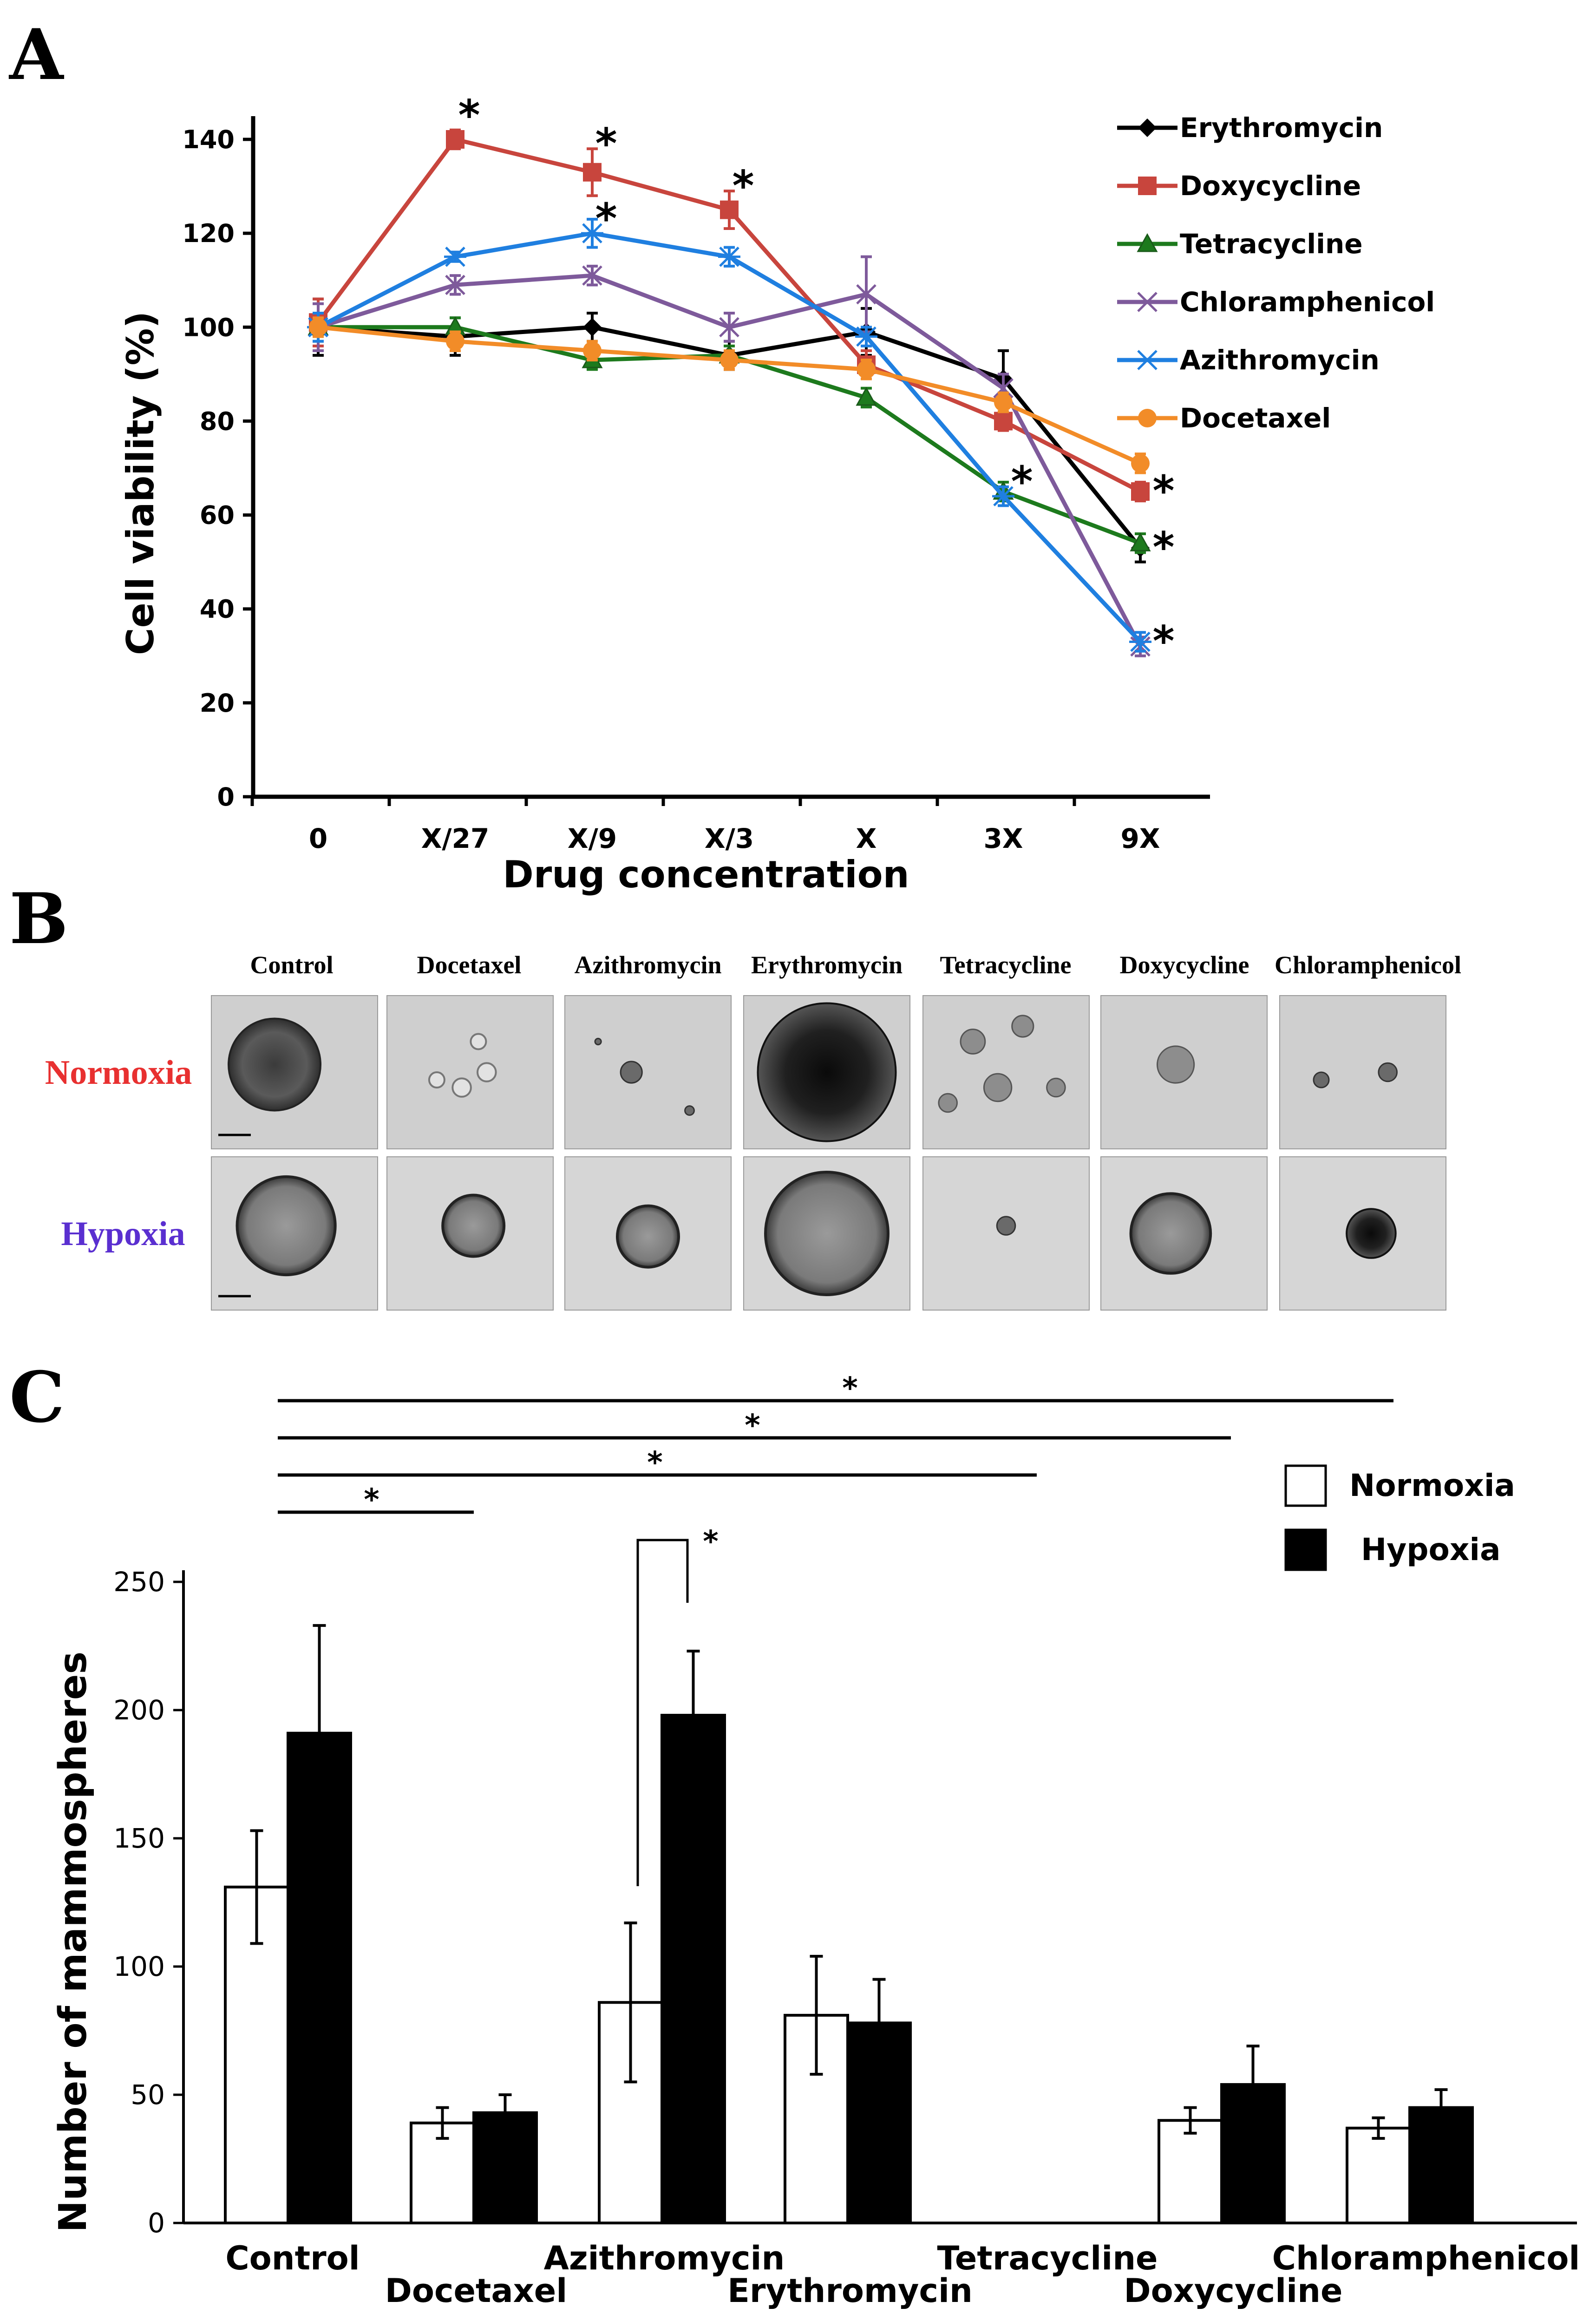 The width and height of the screenshot is (1596, 2321). Describe the element at coordinates (217, 515) in the screenshot. I see `panel-a-y-tick-label: 60` at that location.